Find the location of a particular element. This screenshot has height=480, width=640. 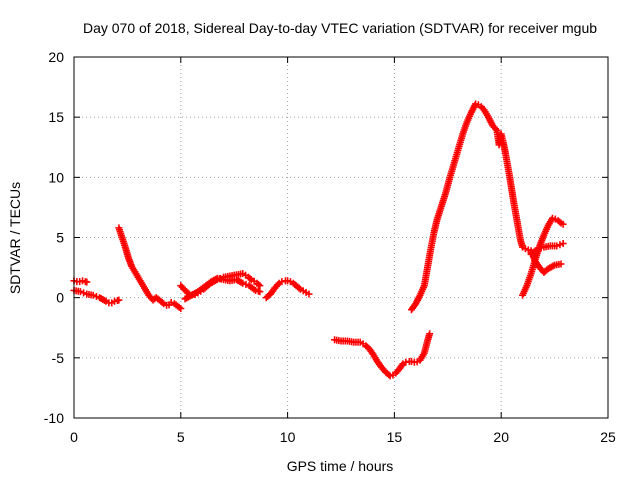

y-axis-label: SDTVAR / TECUs is located at coordinates (15, 238).